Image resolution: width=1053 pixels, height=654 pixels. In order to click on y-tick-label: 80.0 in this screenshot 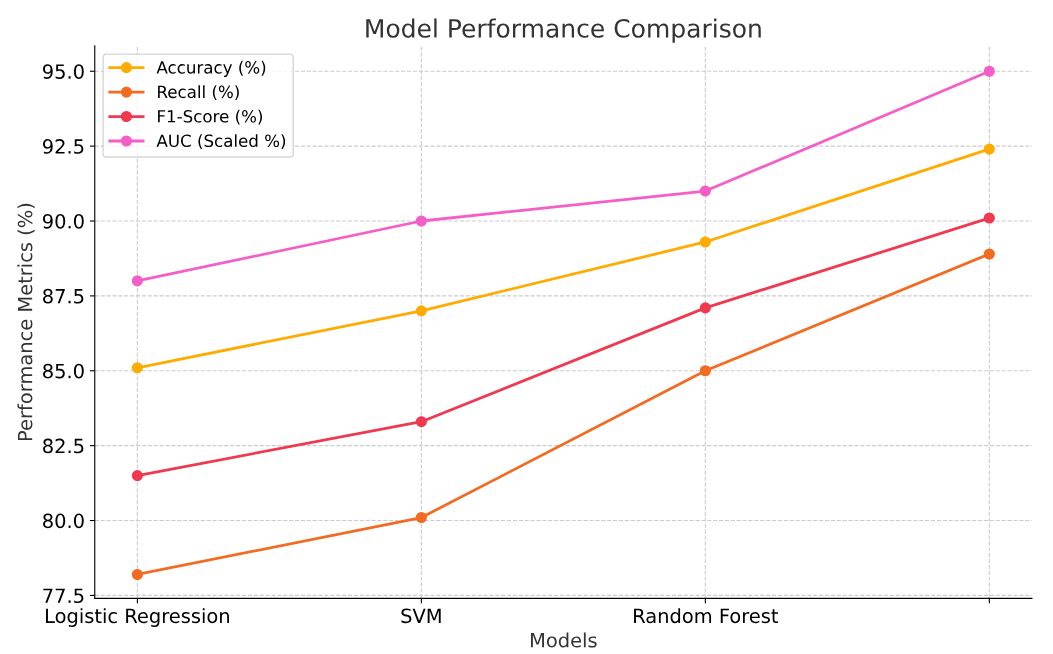, I will do `click(63, 521)`.